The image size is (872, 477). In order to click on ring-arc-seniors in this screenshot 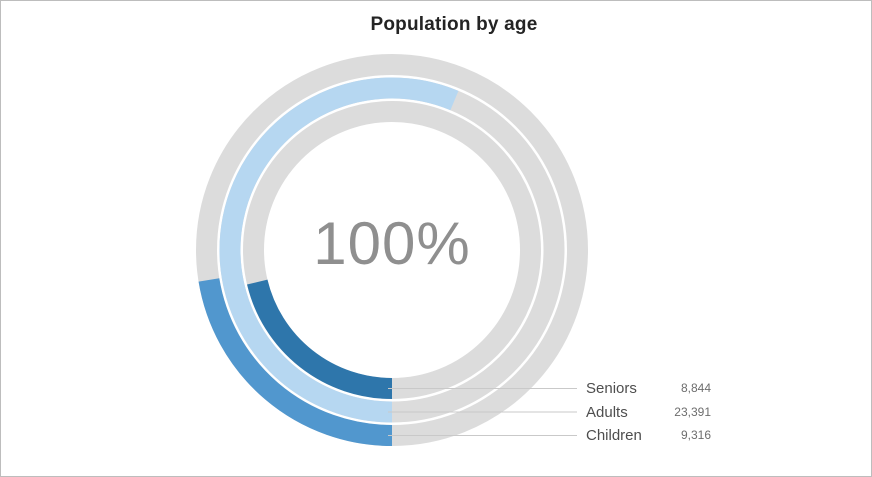, I will do `click(320, 339)`.